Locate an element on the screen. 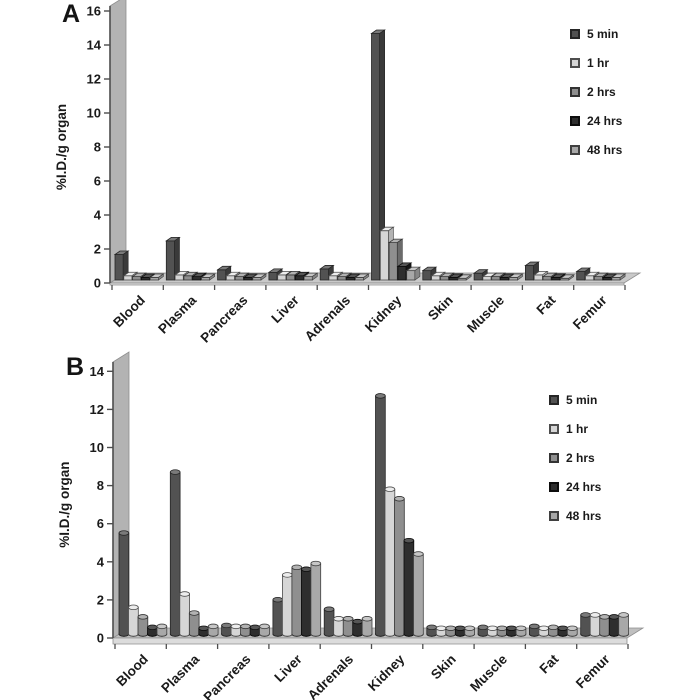 The image size is (700, 700). legend-label: 24 hrs is located at coordinates (584, 486).